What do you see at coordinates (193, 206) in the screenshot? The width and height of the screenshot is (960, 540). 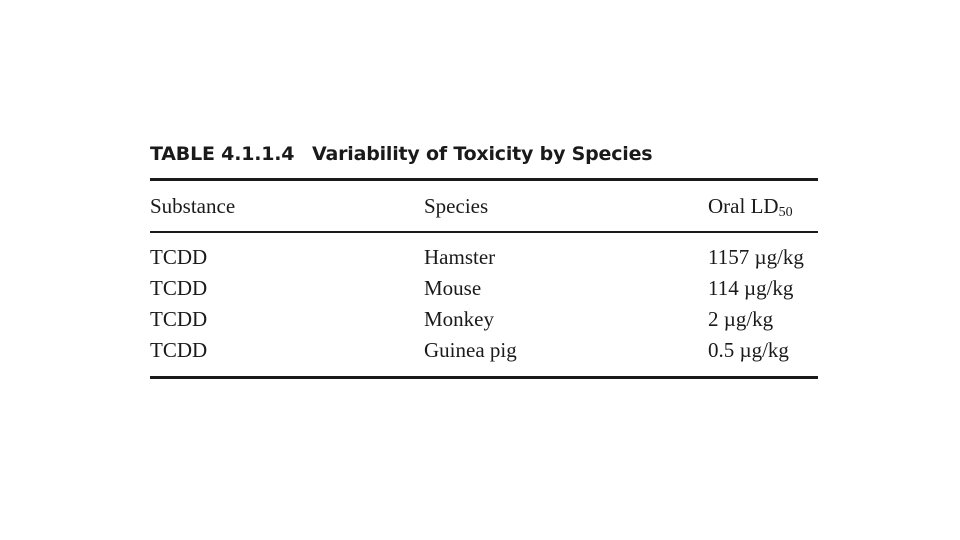 I see `header-substance: Substance` at bounding box center [193, 206].